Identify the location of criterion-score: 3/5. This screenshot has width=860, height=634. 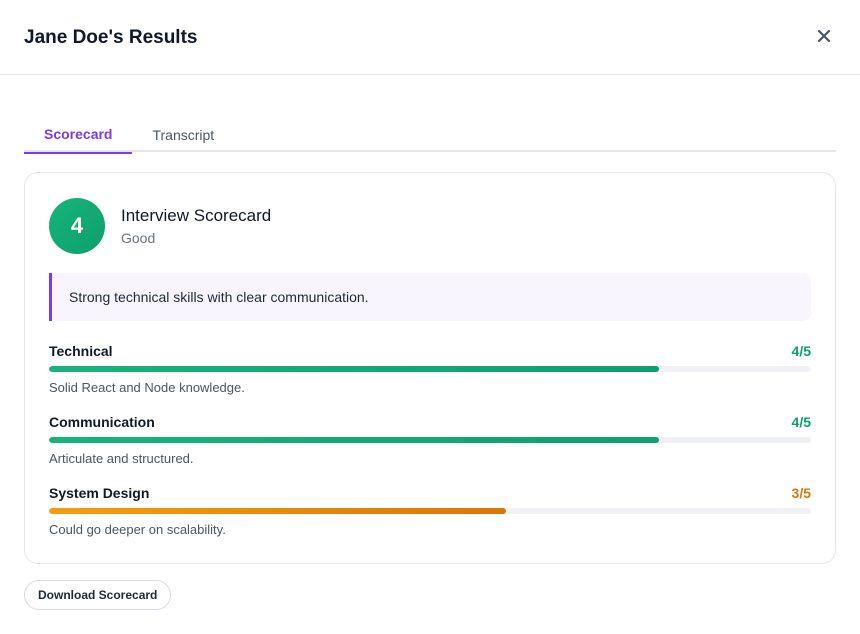
(801, 493).